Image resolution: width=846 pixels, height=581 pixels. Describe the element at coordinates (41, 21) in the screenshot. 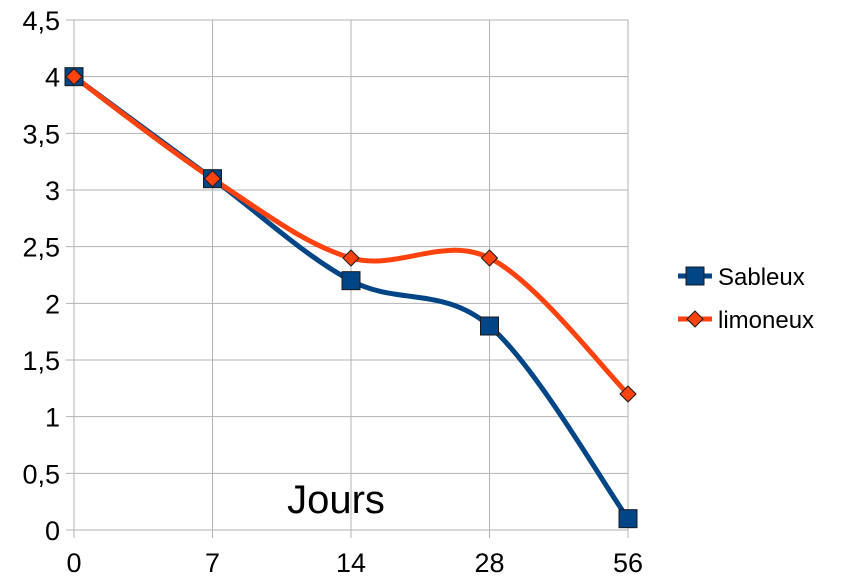

I see `y-tick-label: 4,5` at that location.